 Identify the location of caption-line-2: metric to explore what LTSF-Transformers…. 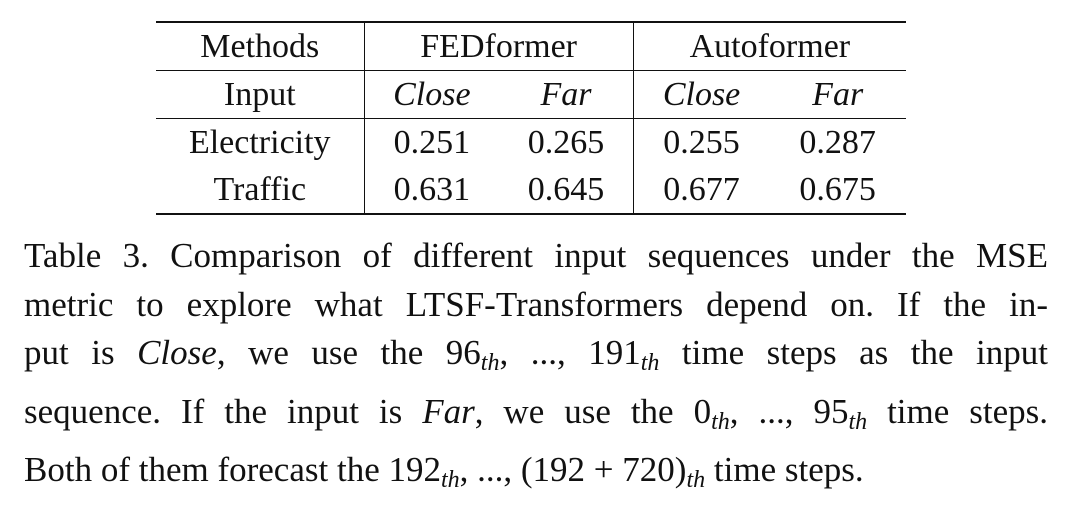
(536, 304).